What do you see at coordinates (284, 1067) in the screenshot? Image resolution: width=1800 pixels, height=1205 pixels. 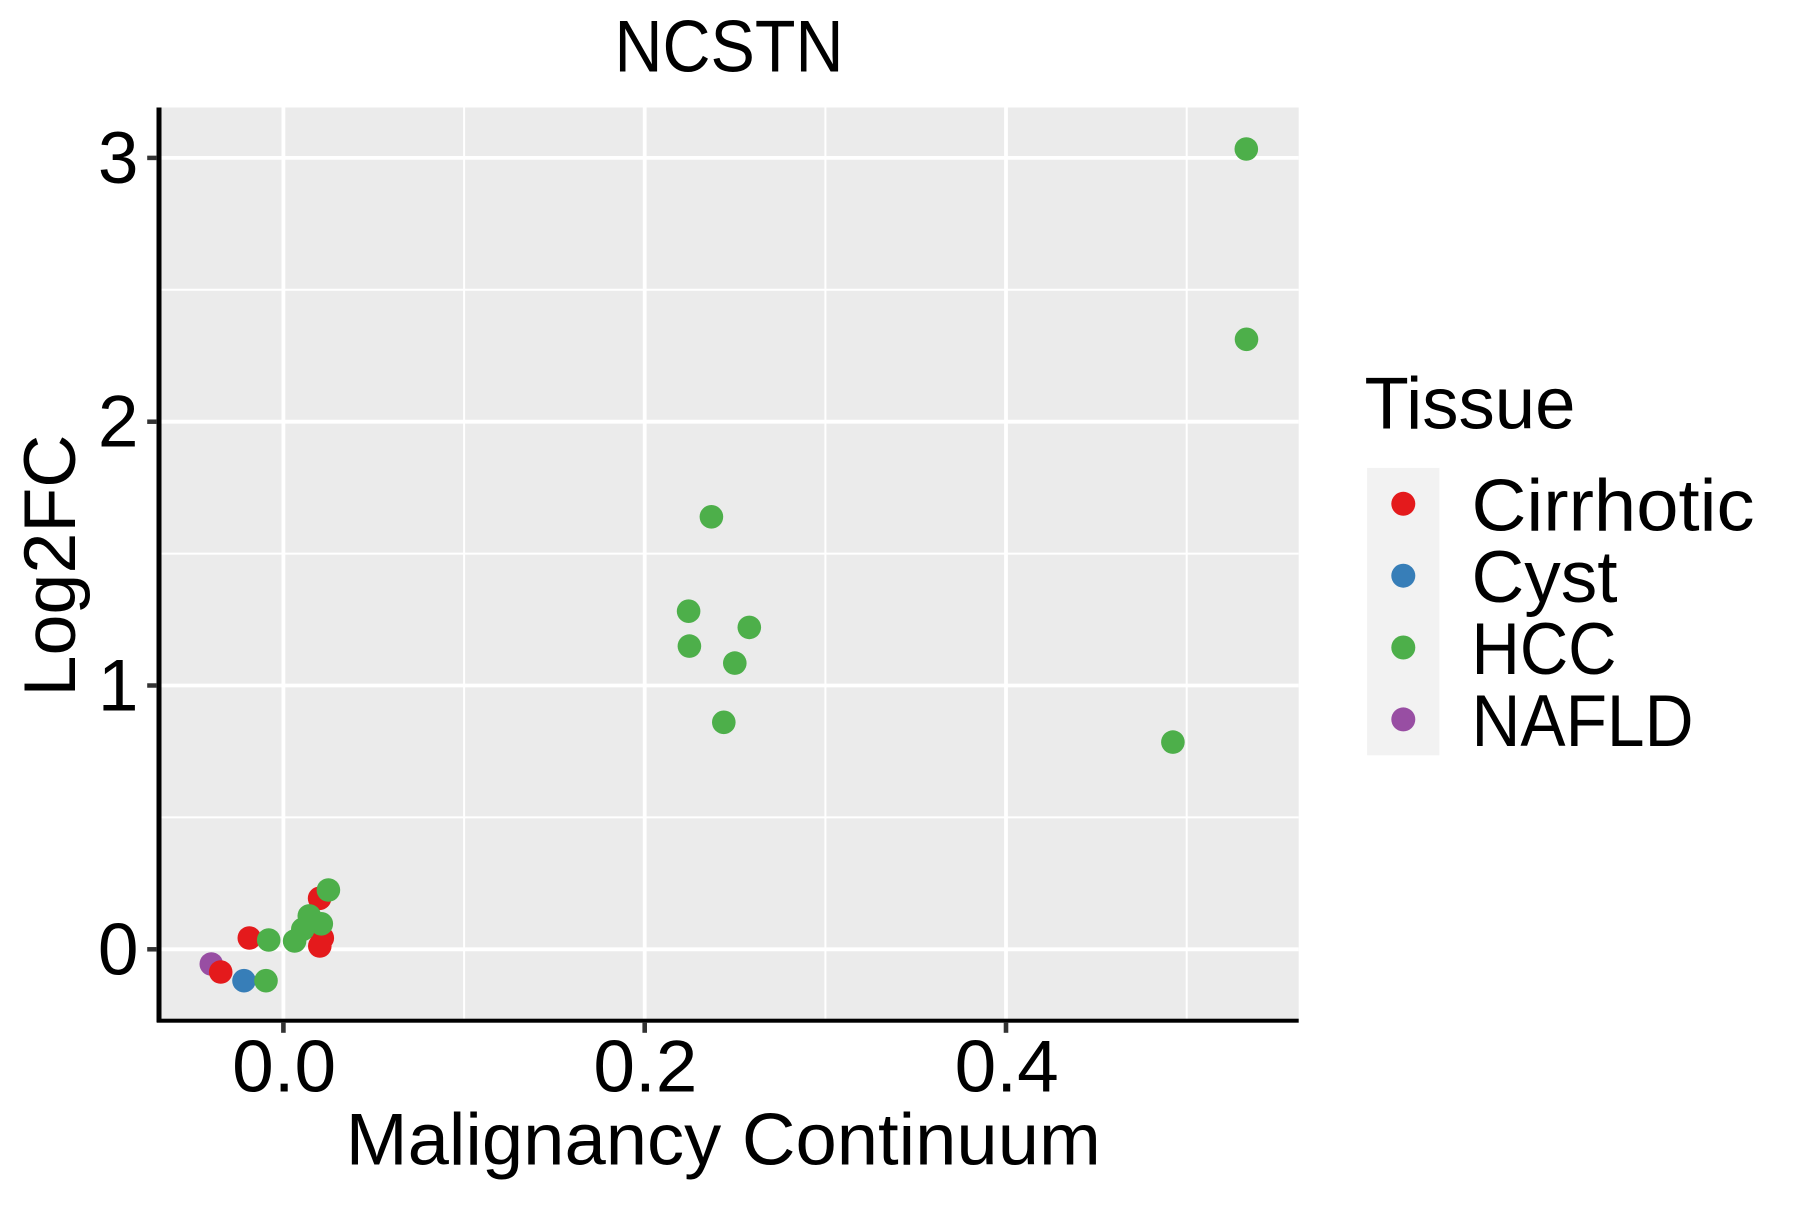 I see `svg-text: 0.0` at bounding box center [284, 1067].